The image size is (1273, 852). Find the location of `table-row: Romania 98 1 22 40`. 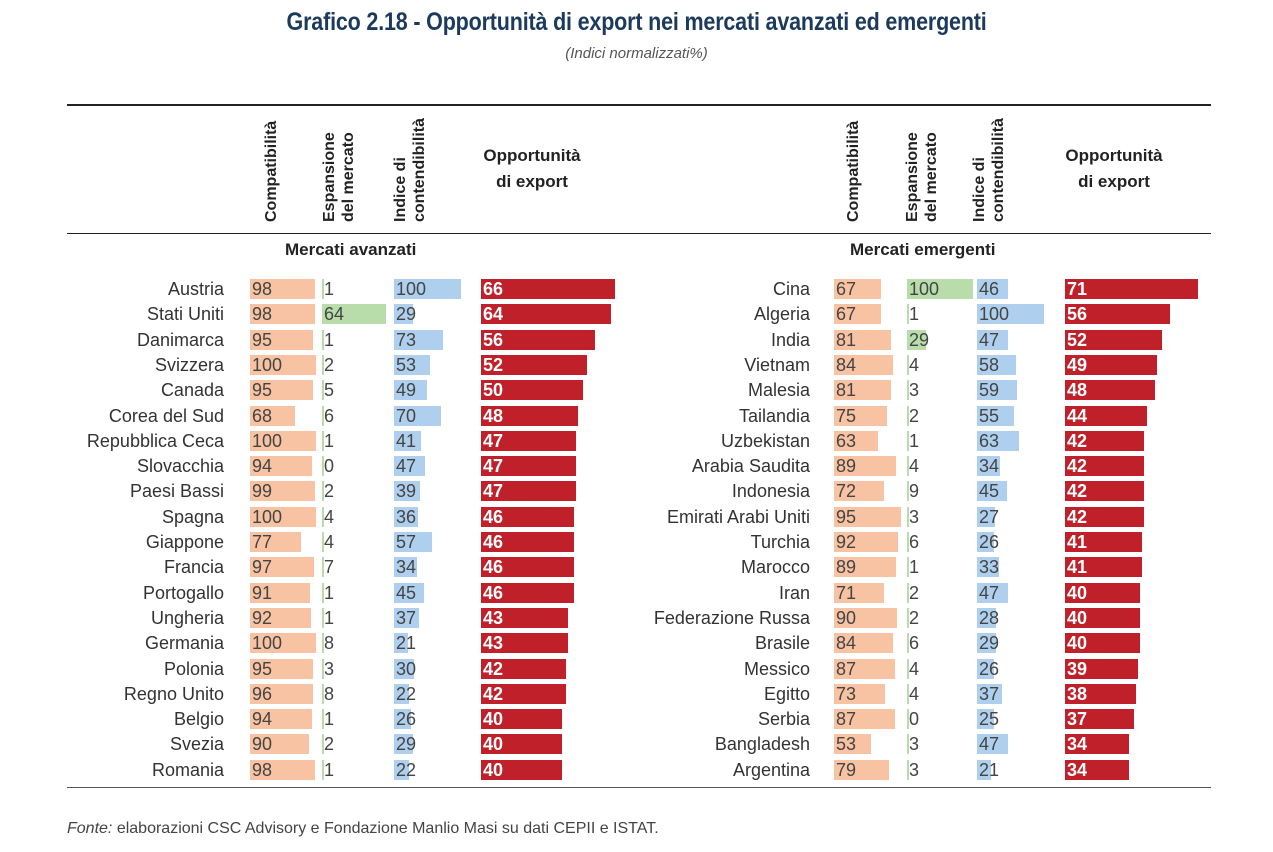

table-row: Romania 98 1 22 40 is located at coordinates (636, 770).